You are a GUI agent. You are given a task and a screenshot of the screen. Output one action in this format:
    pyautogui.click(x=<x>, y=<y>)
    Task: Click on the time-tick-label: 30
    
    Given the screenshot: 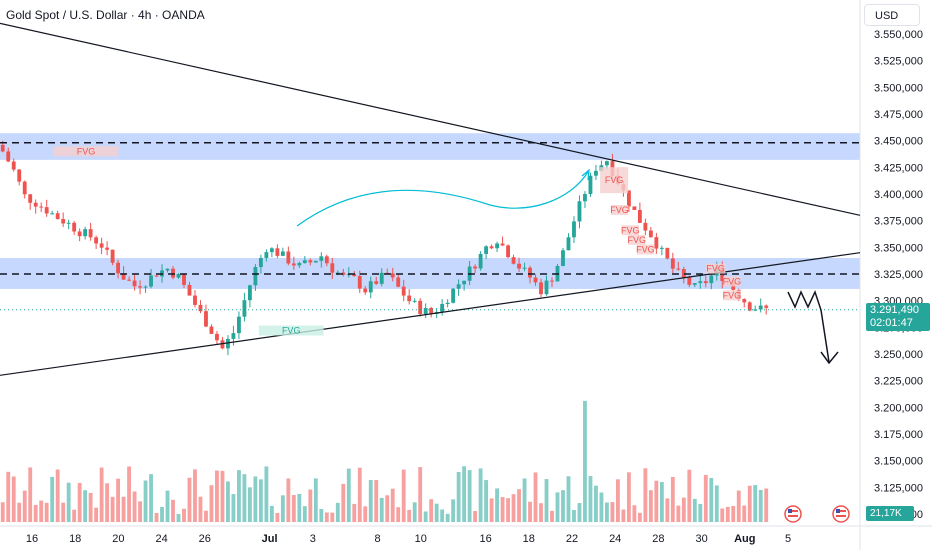 What is the action you would take?
    pyautogui.click(x=701, y=539)
    